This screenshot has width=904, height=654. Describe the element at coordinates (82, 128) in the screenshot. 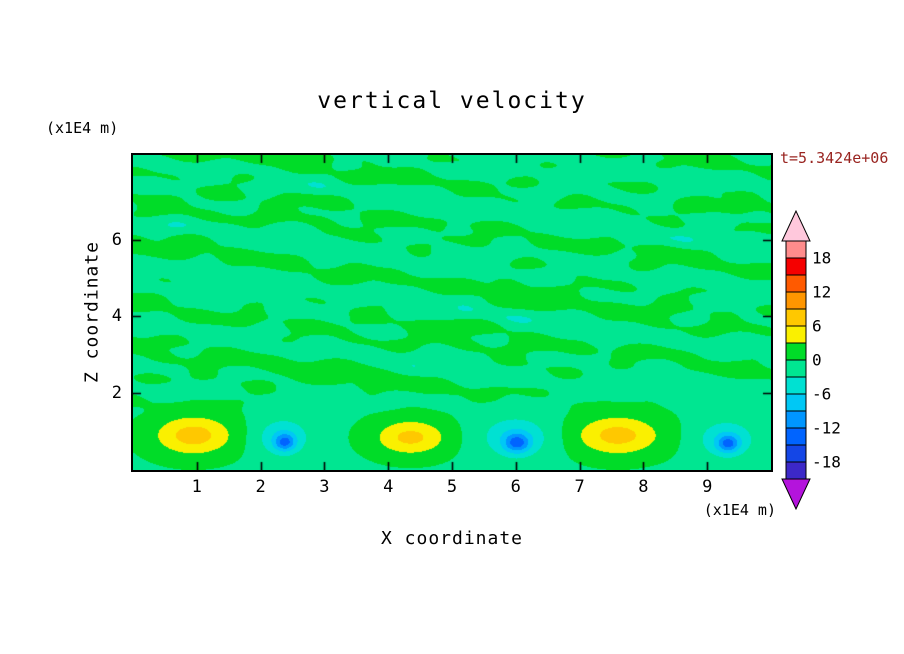

I see `y-axis-unit: (x1E4 m)` at that location.